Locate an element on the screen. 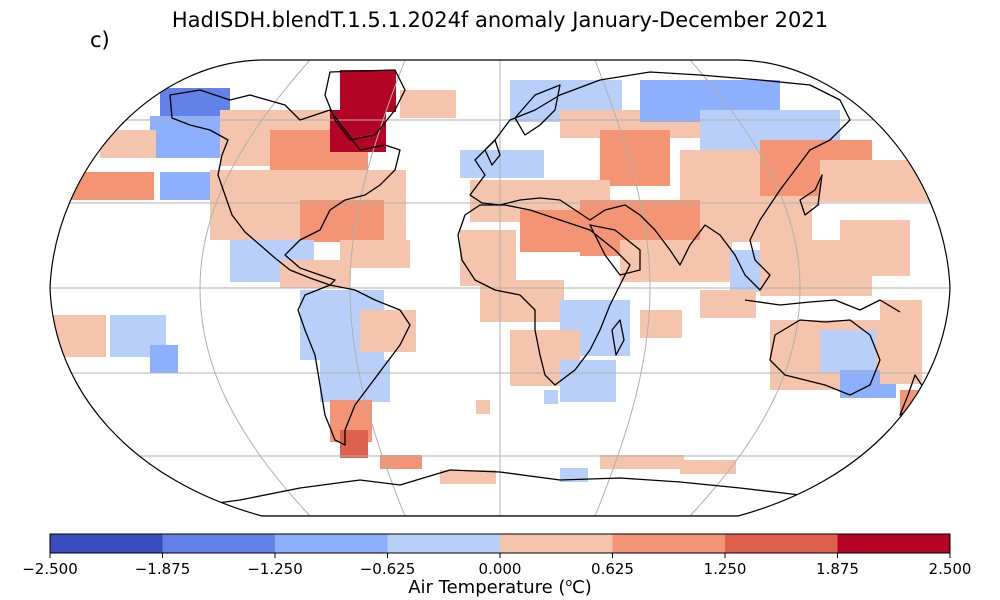 This screenshot has width=1000, height=600. colorbar-segments is located at coordinates (500, 543).